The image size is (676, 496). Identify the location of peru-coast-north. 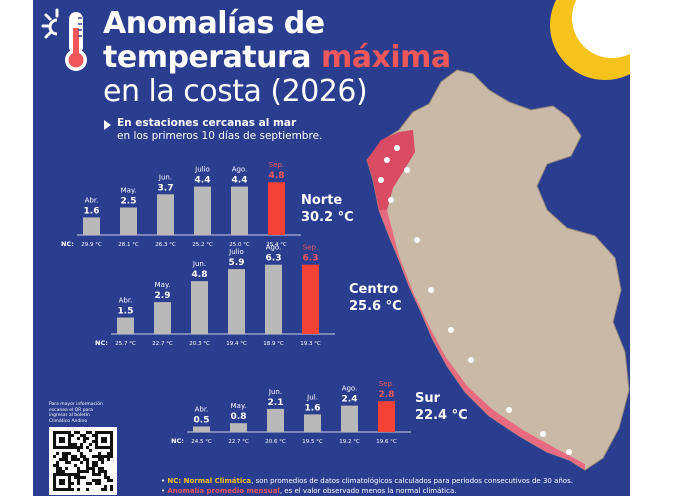
(391, 170).